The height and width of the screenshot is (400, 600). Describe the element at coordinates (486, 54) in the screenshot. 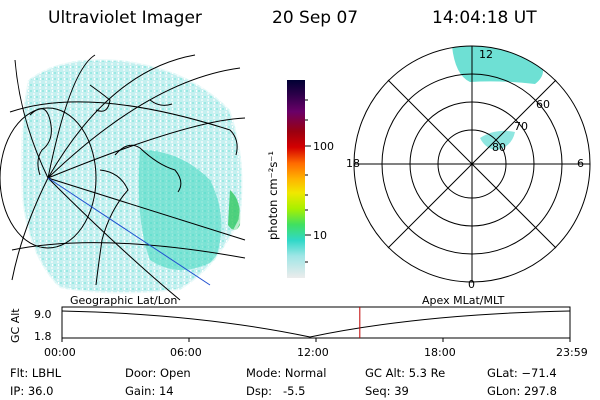

I see `mlt-label-noon: 12` at that location.